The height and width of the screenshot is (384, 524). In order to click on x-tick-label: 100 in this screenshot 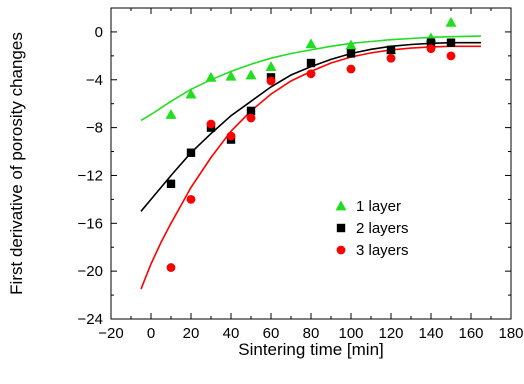, I will do `click(350, 333)`.